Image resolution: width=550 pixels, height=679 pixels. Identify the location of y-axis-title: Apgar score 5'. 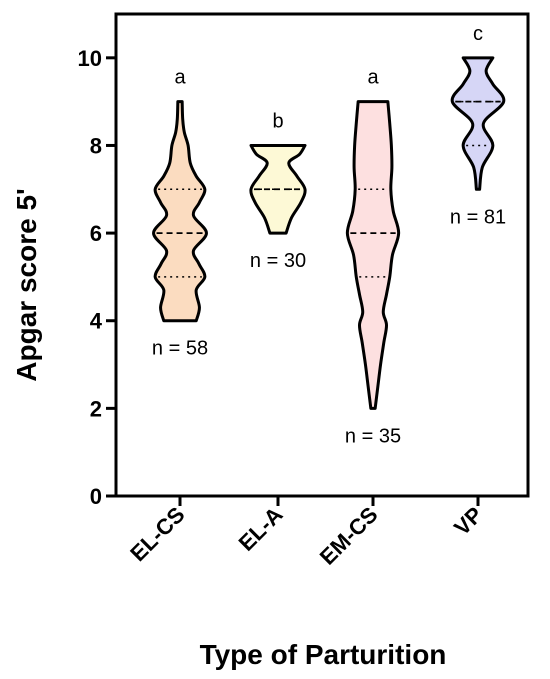
(26, 284).